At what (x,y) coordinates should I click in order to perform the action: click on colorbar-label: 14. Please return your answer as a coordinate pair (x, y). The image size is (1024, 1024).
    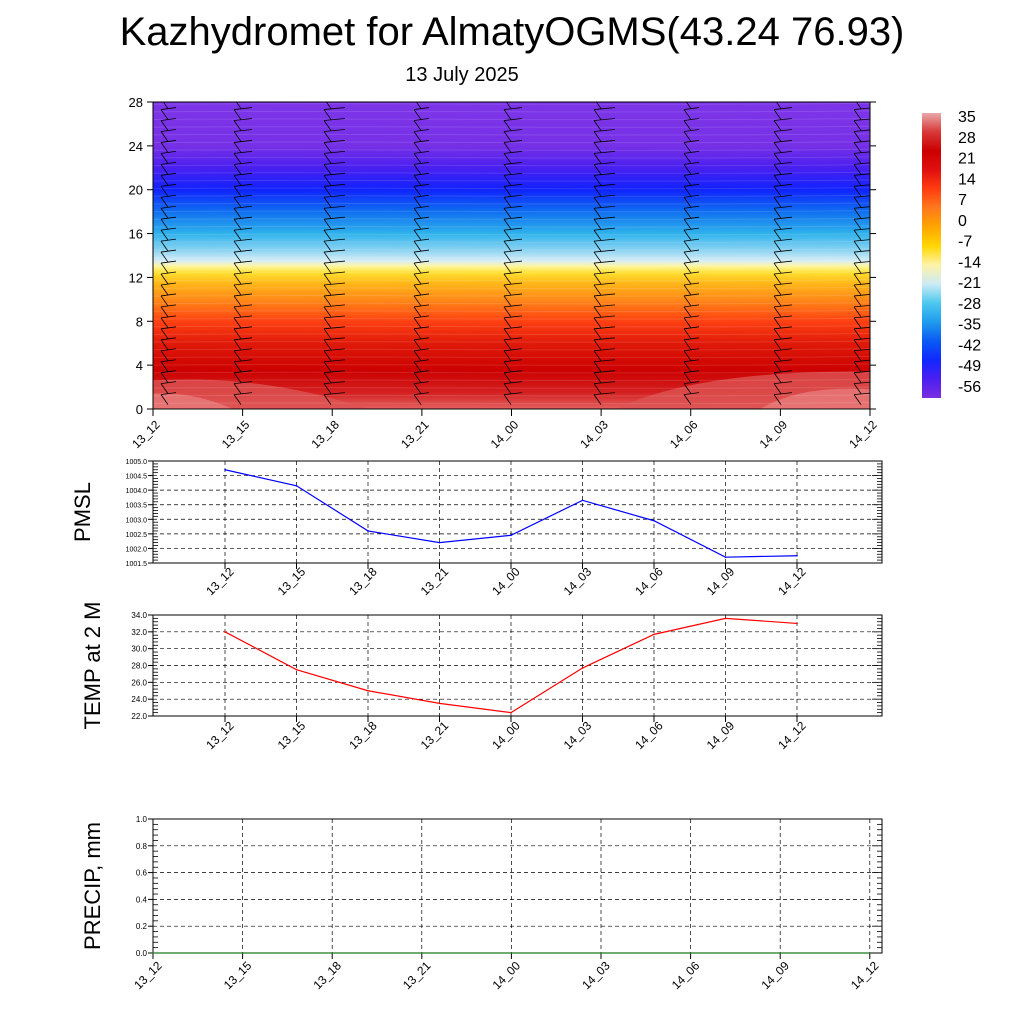
    Looking at the image, I should click on (967, 179).